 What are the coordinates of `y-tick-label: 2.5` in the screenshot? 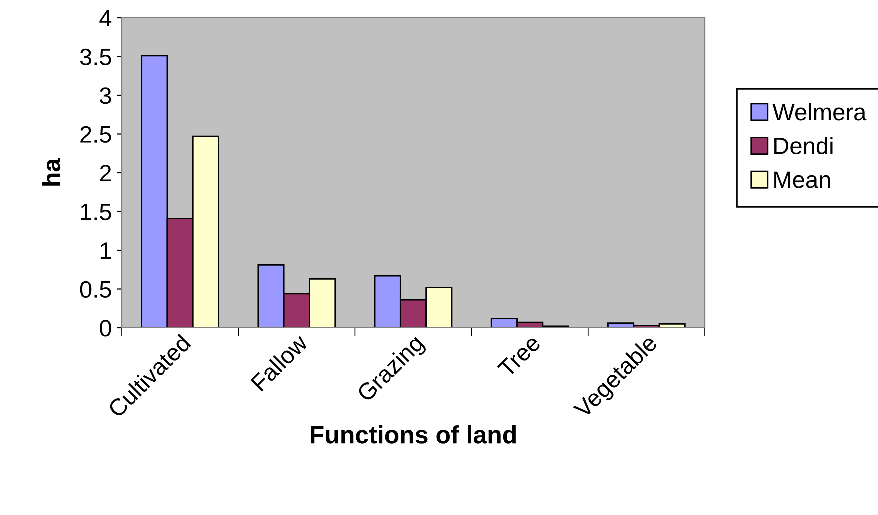 It's located at (96, 135).